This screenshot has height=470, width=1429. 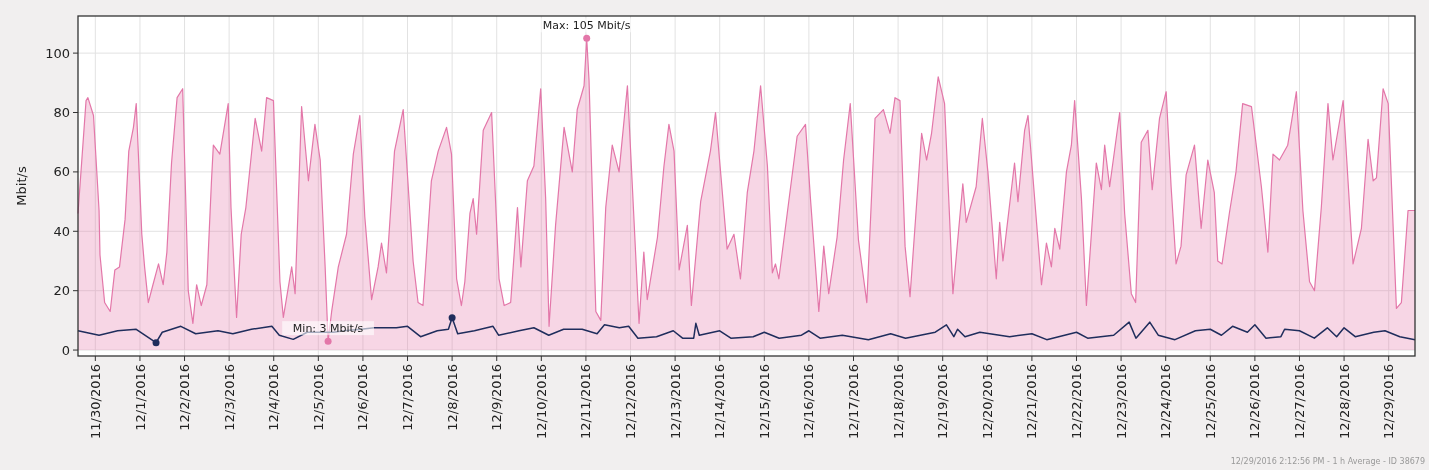 I want to click on x-tick-label: 12/16/2016, so click(x=809, y=401).